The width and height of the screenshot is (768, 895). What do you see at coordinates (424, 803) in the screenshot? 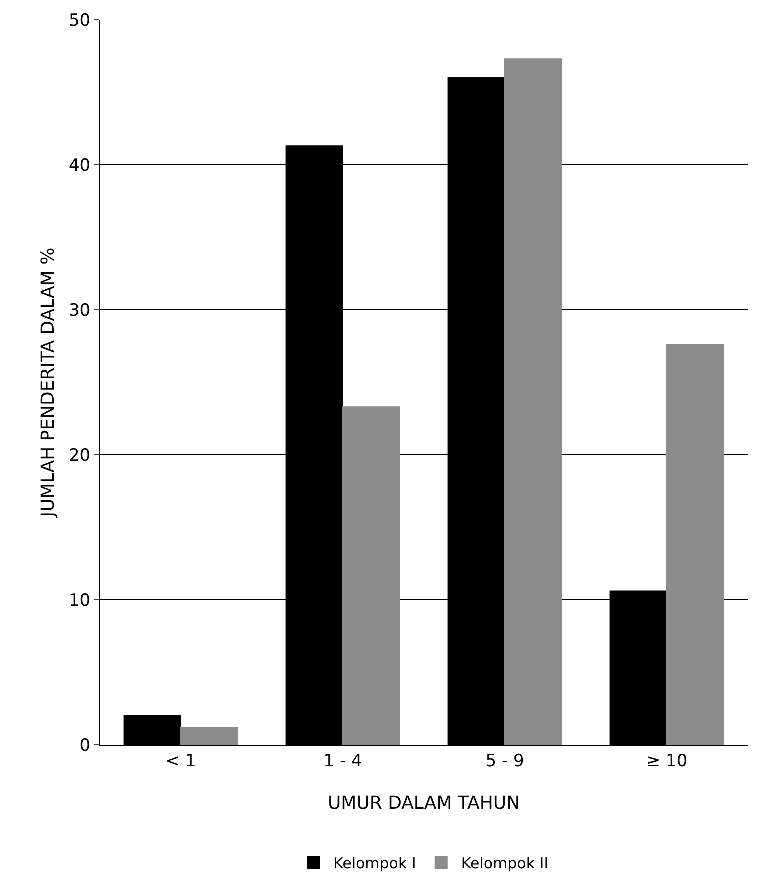
I see `x-axis-title: UMUR DALAM TAHUN` at bounding box center [424, 803].